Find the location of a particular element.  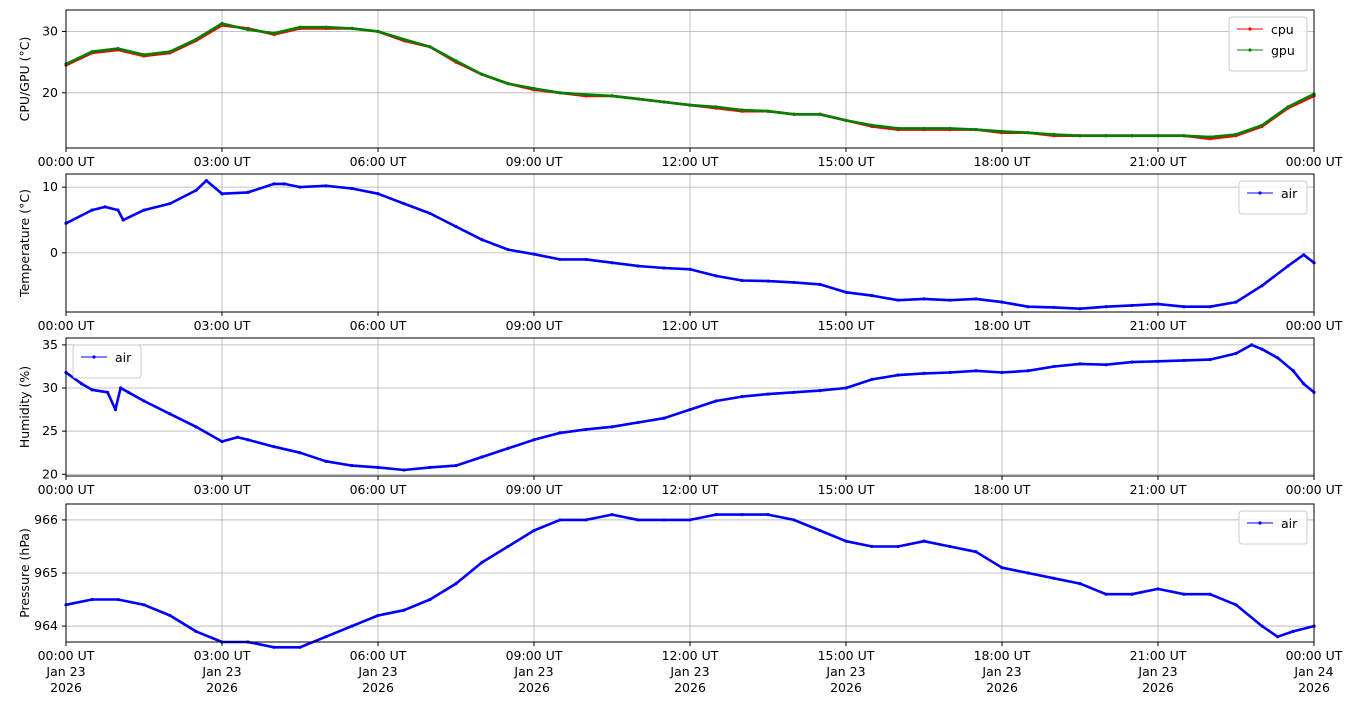

x-tick-label: 03:00 UT is located at coordinates (222, 489).